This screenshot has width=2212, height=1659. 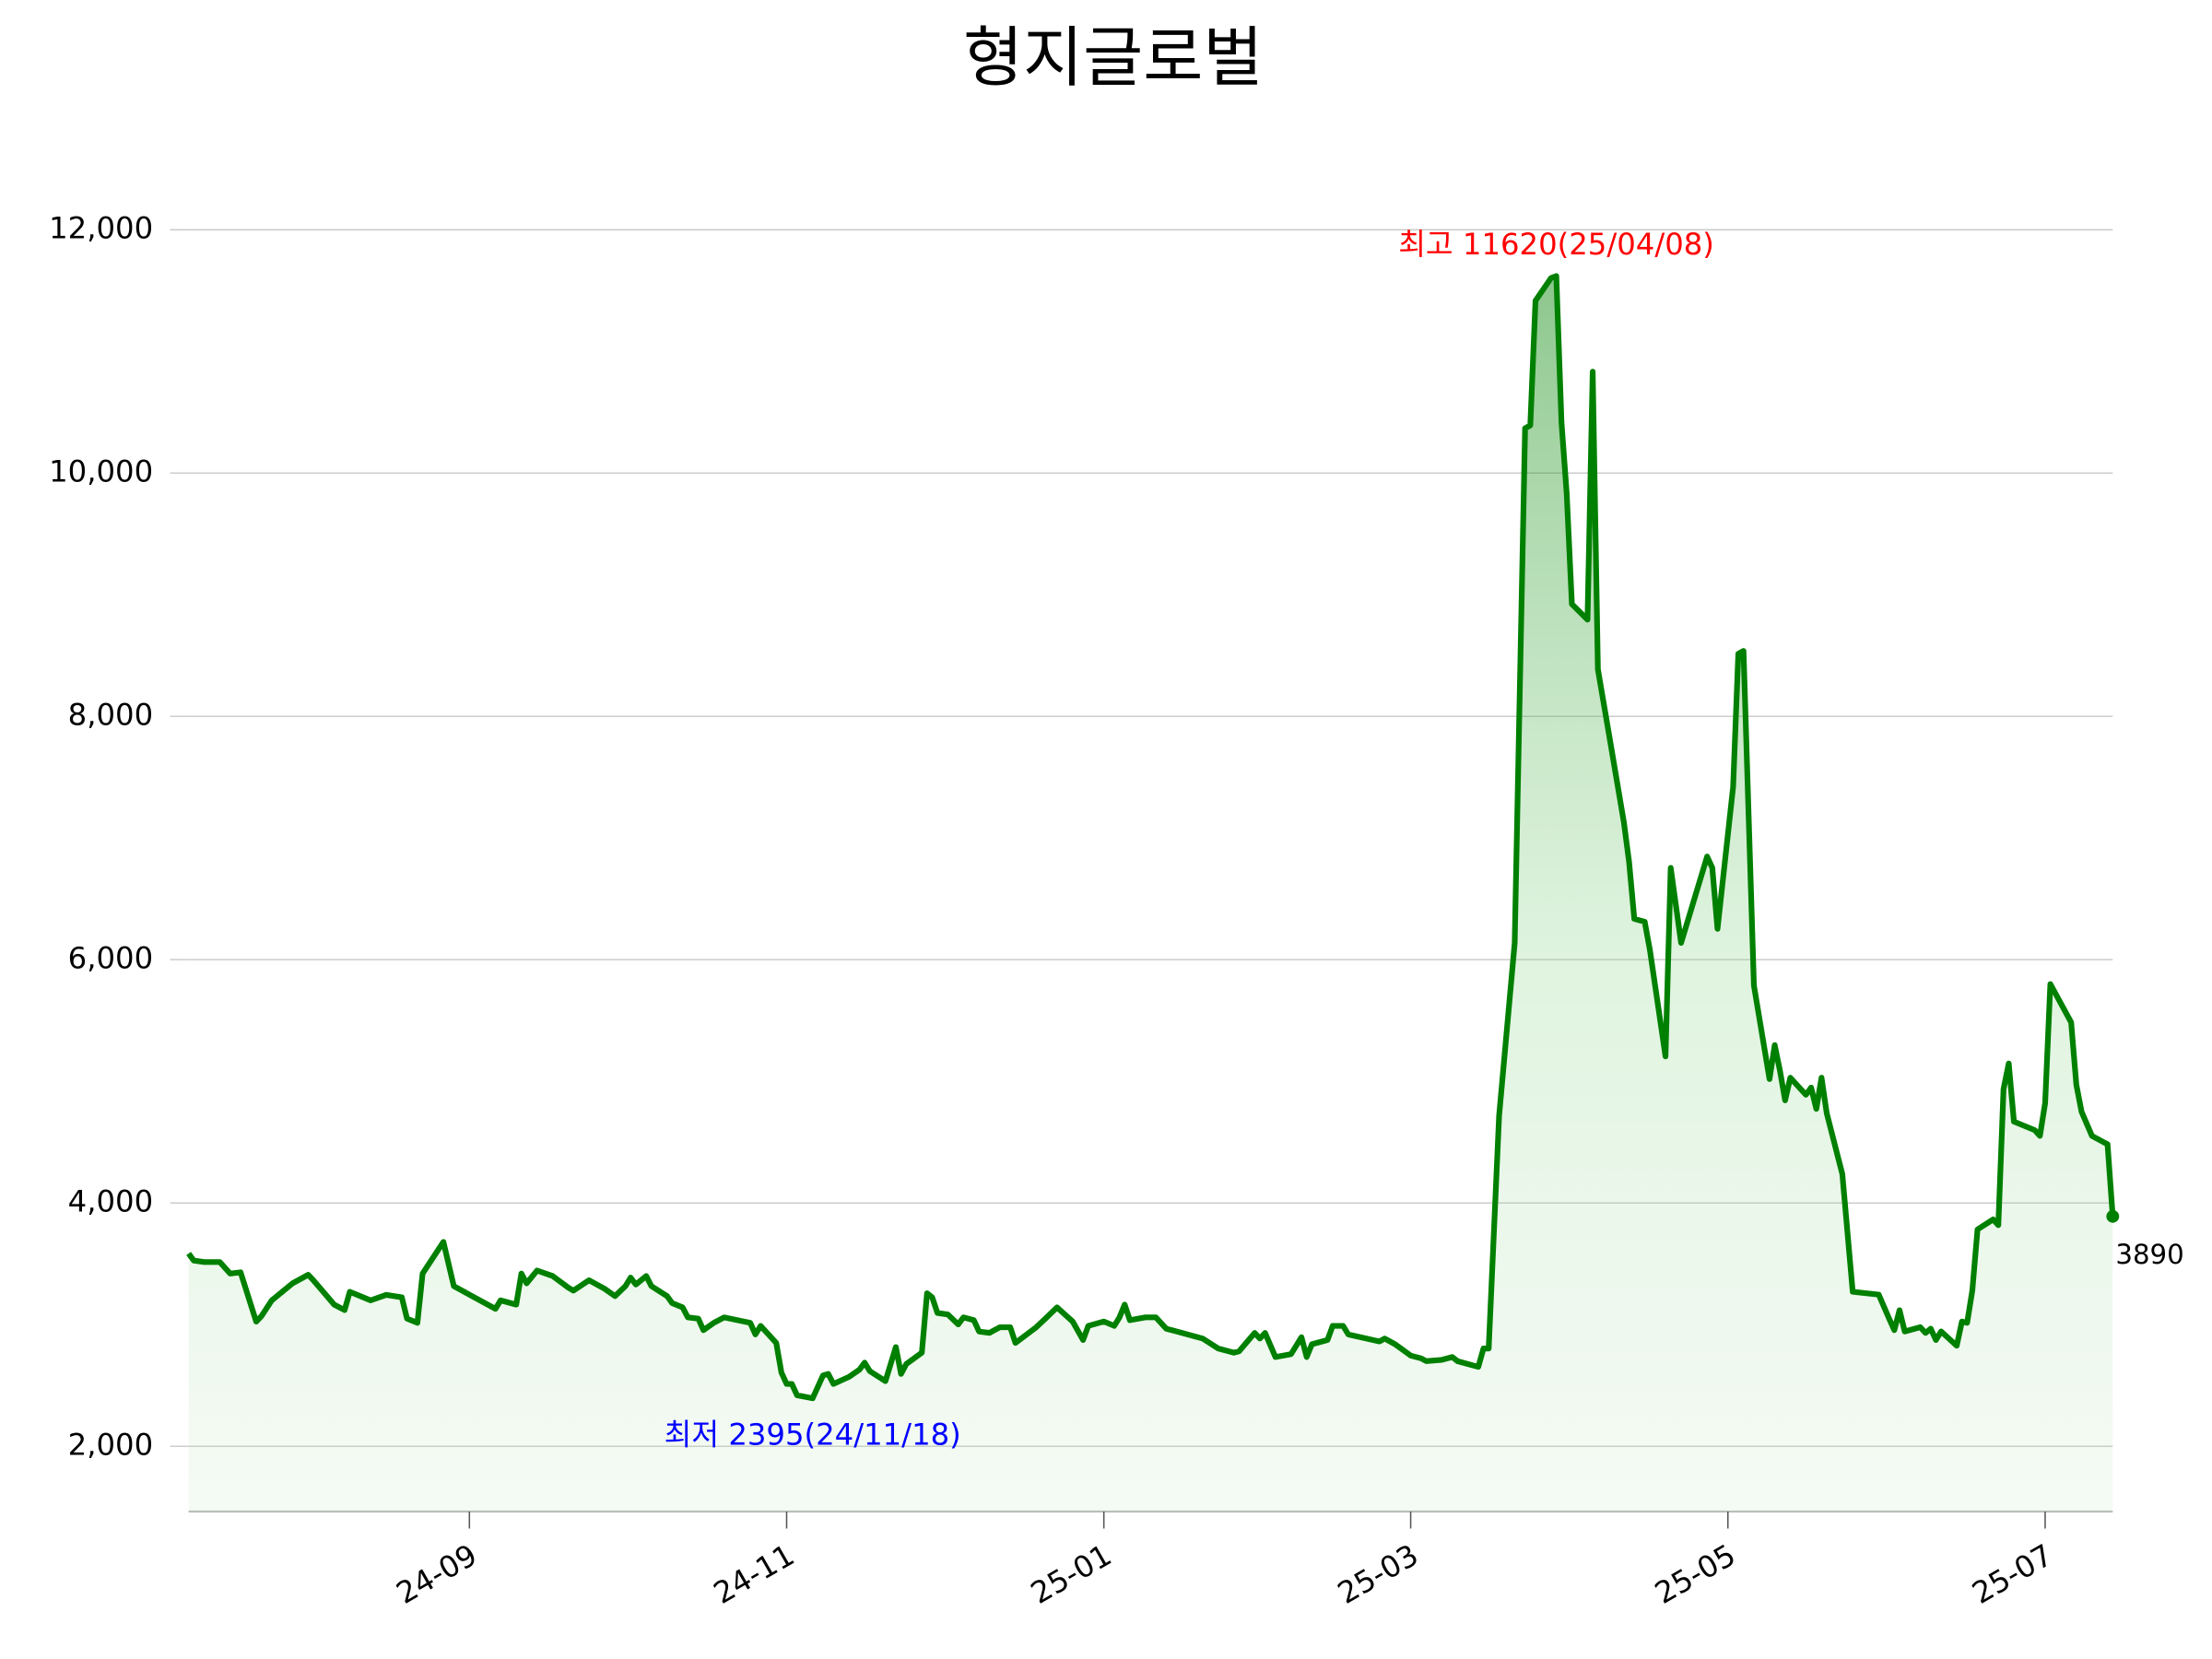 I want to click on y-tick-label: 8,000, so click(x=110, y=714).